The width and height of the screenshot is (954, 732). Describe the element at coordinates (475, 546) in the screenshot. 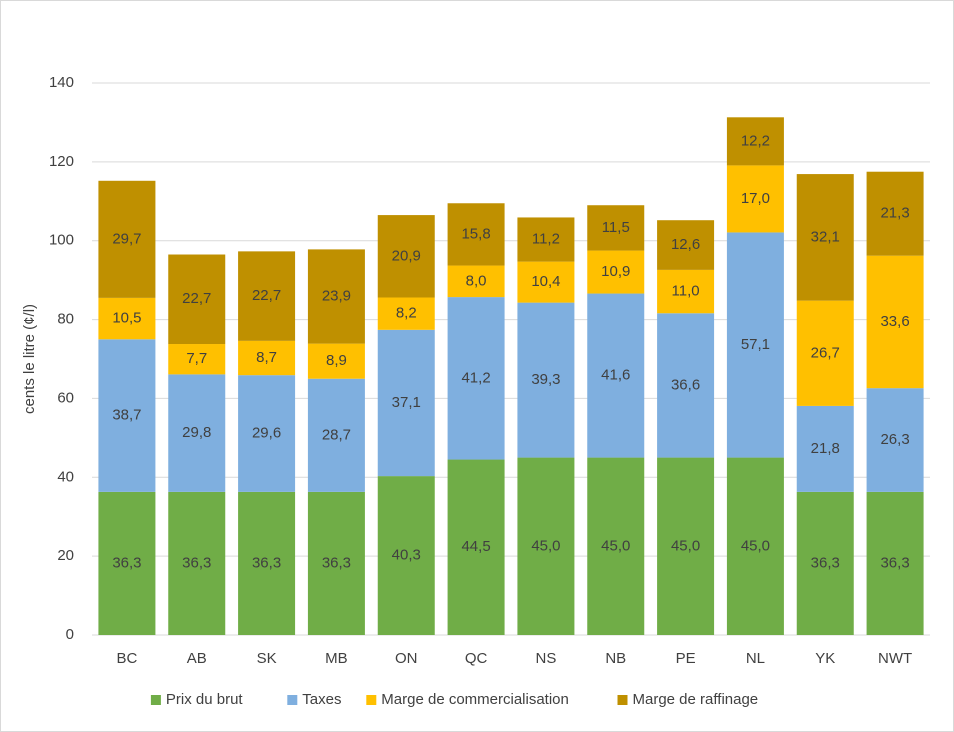

I see `data-label: 44,5` at that location.